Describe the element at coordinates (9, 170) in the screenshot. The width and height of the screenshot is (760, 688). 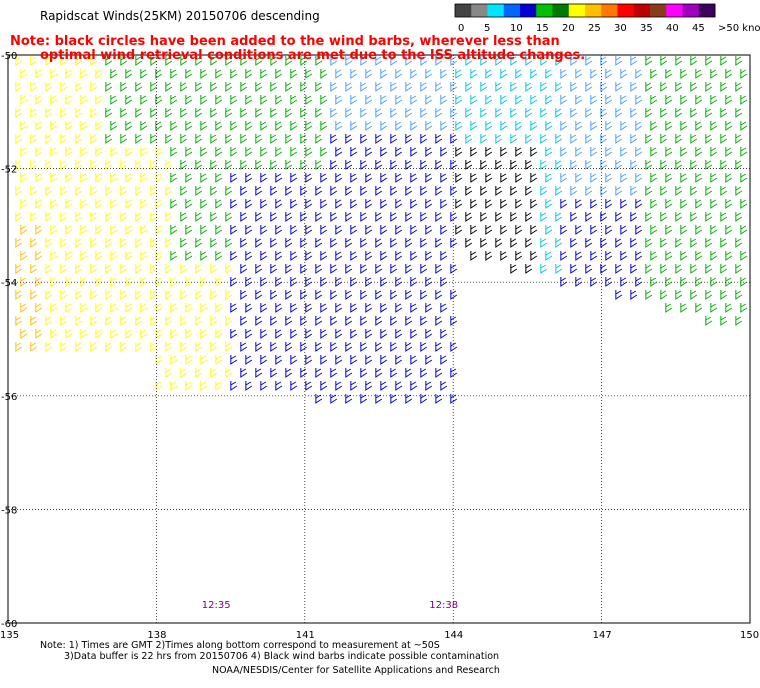
I see `lat-label: -52` at that location.